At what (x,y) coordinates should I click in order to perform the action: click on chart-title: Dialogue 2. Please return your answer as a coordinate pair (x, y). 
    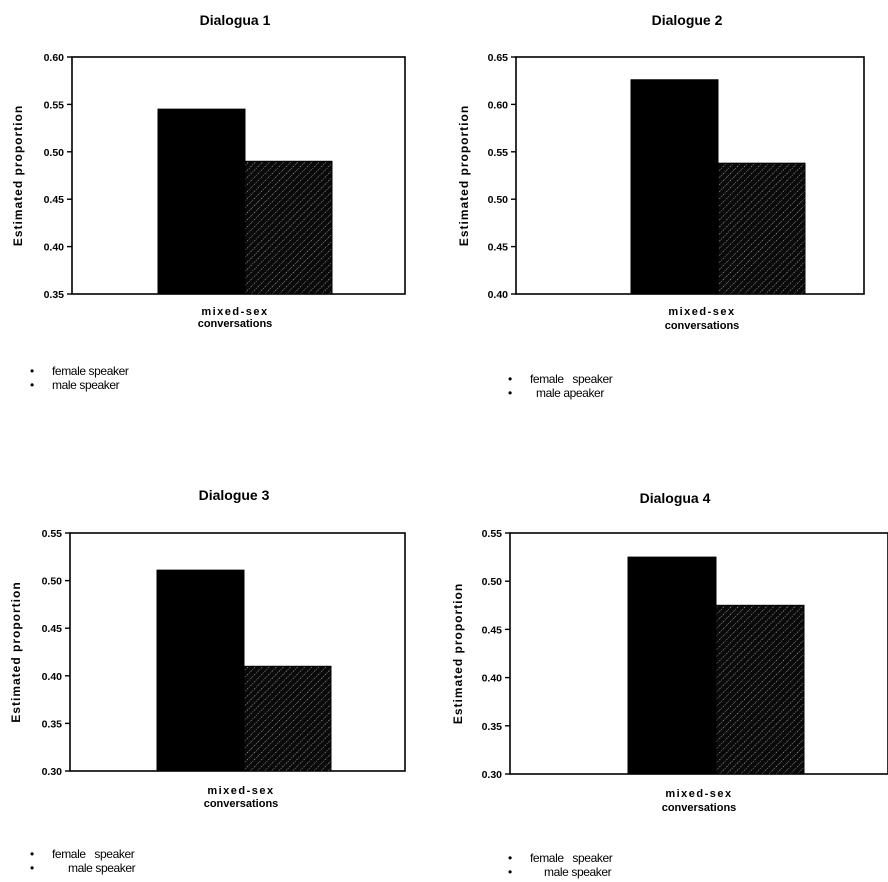
    Looking at the image, I should click on (687, 20).